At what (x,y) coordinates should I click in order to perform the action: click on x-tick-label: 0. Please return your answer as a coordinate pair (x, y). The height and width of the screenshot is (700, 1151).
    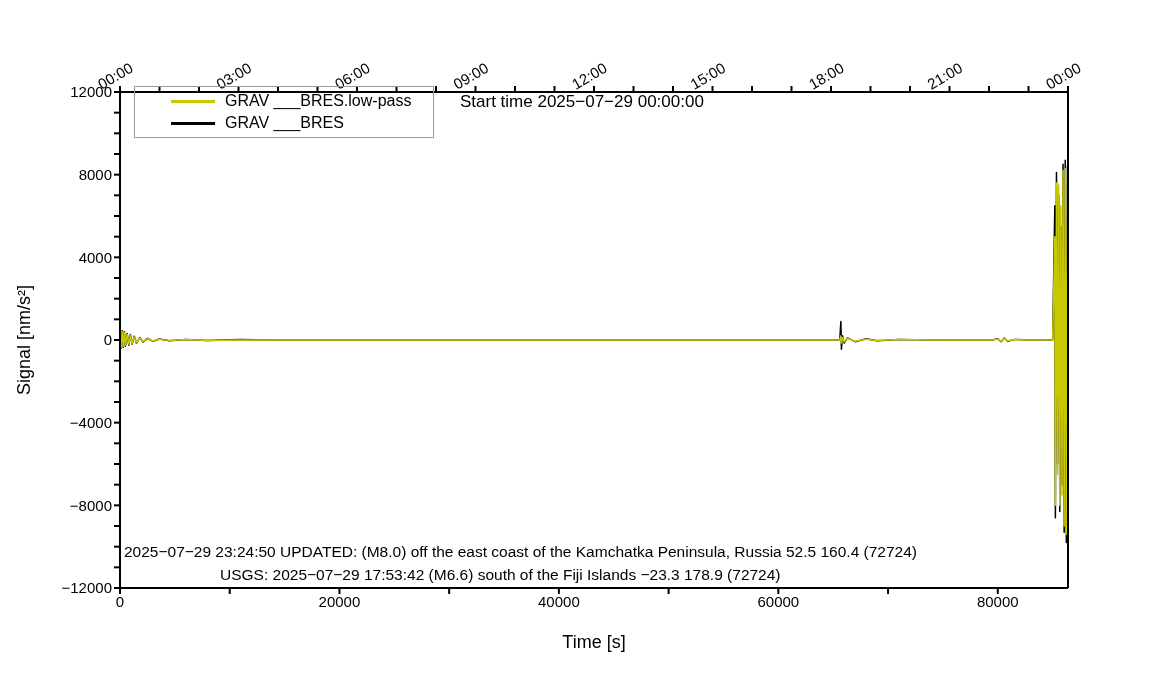
    Looking at the image, I should click on (120, 601).